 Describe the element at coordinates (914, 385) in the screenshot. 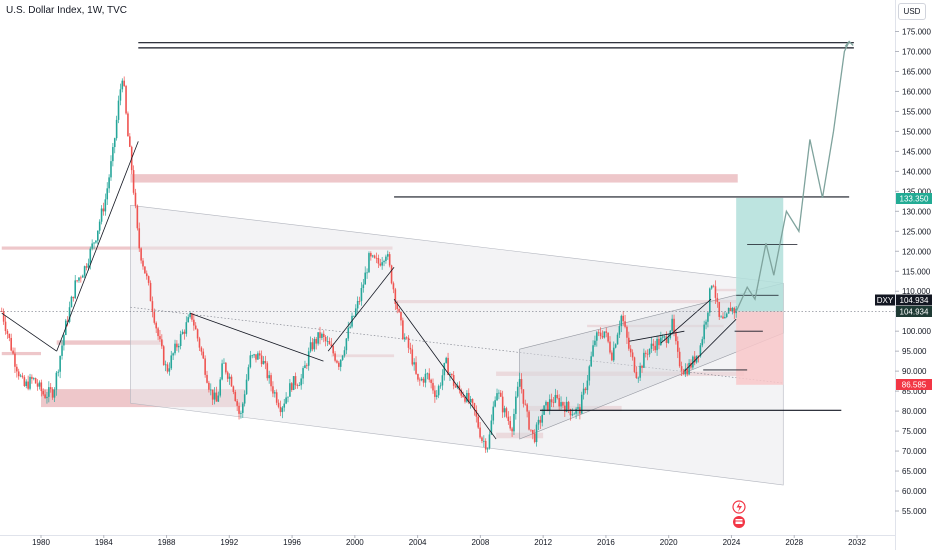

I see `stop-price-text: 86.585` at that location.